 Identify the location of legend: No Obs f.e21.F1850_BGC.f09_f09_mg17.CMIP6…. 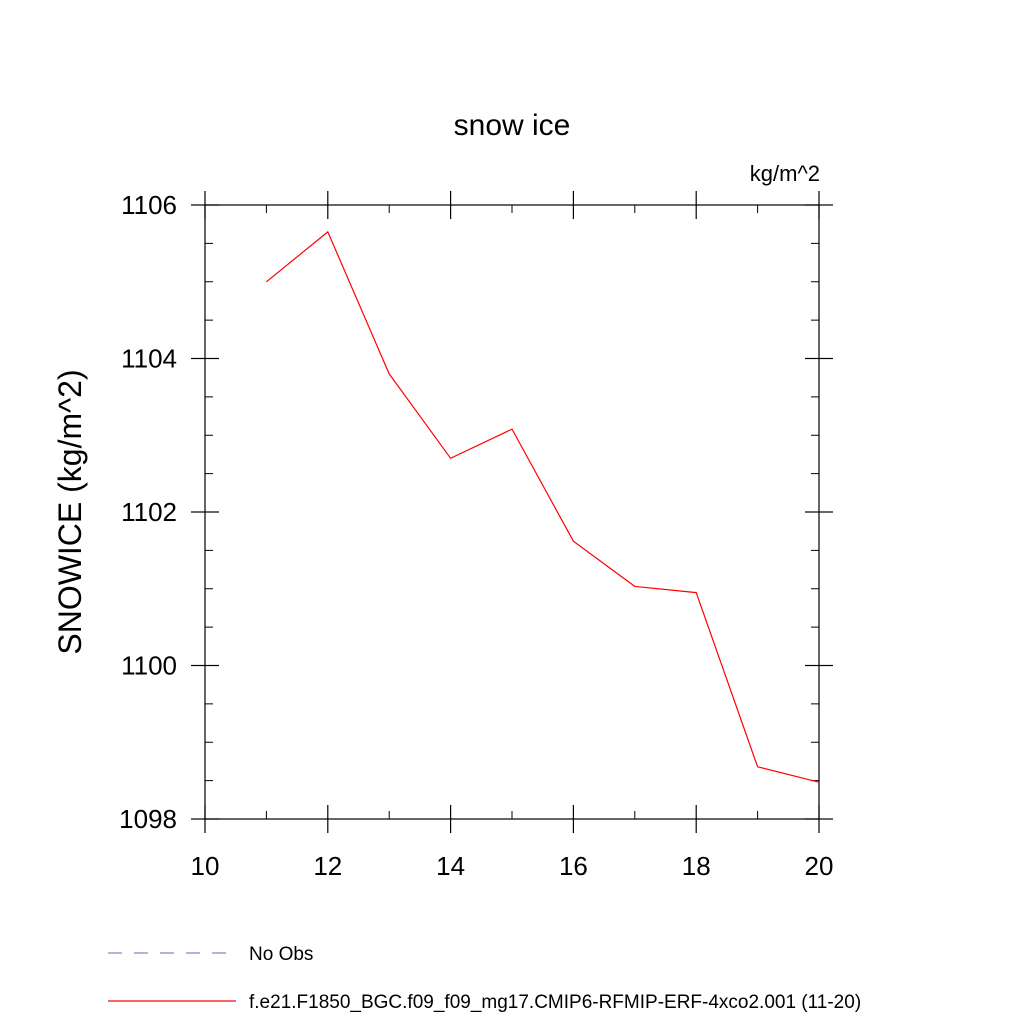
(484, 978).